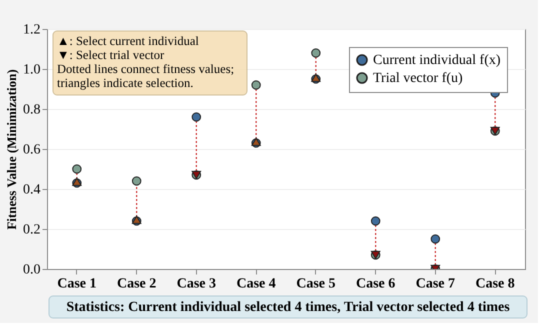  What do you see at coordinates (11, 149) in the screenshot?
I see `y-axis-title: Fitness Value (Minimization)` at bounding box center [11, 149].